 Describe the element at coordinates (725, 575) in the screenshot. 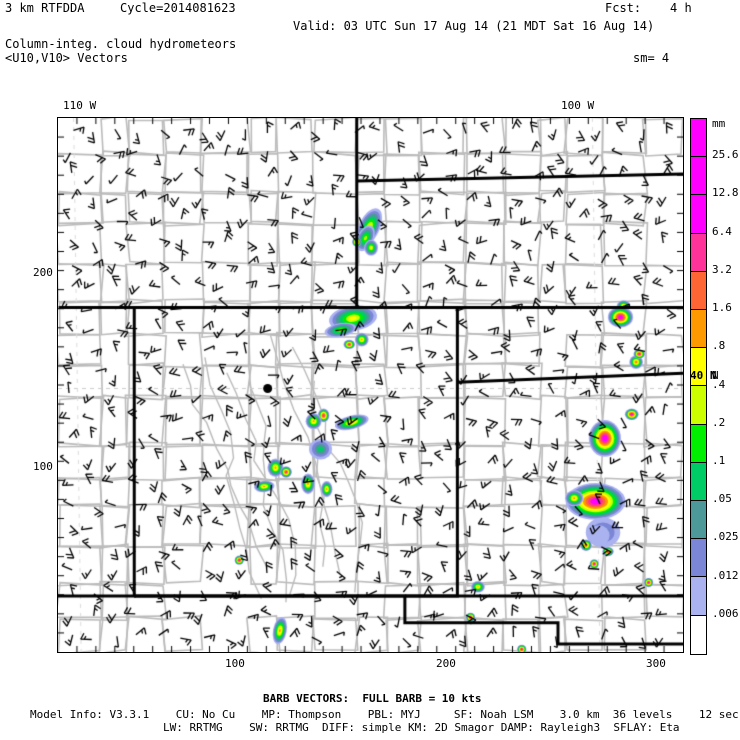

I see `colorbar-label-11: .012` at that location.